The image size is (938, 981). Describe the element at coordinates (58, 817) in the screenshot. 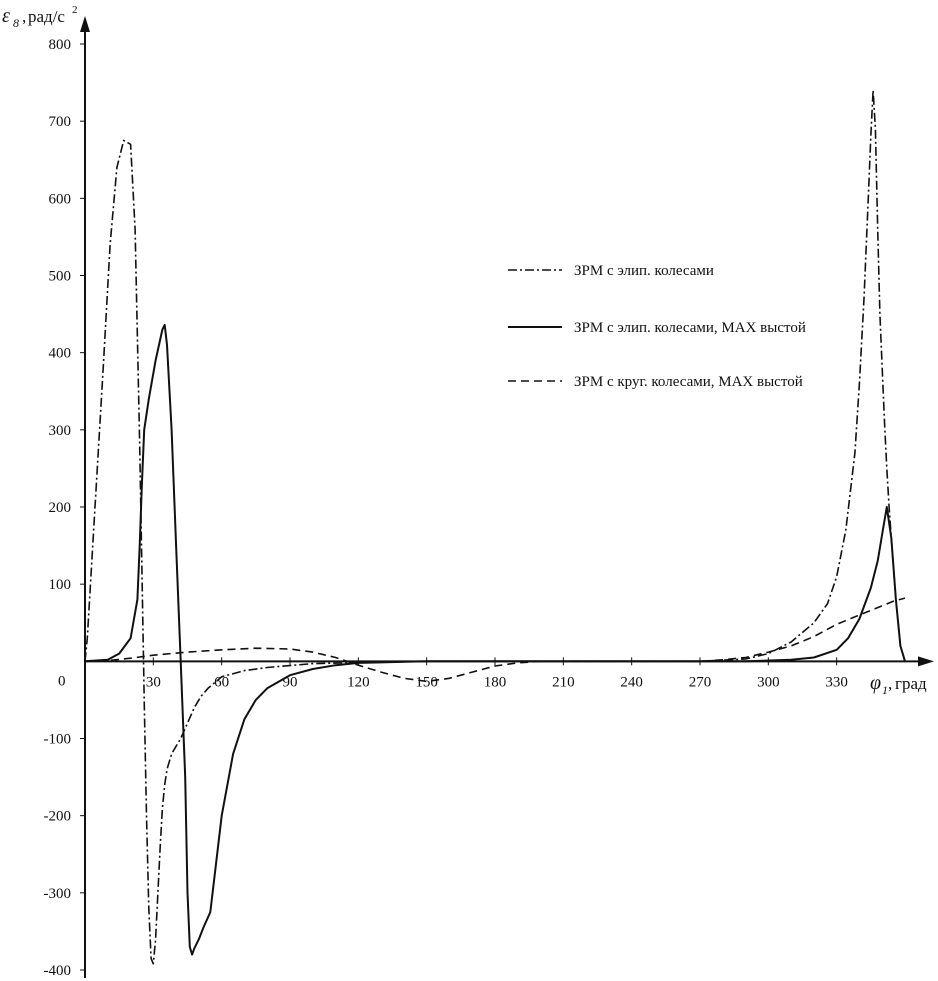

I see `y-tick-label: -200` at that location.